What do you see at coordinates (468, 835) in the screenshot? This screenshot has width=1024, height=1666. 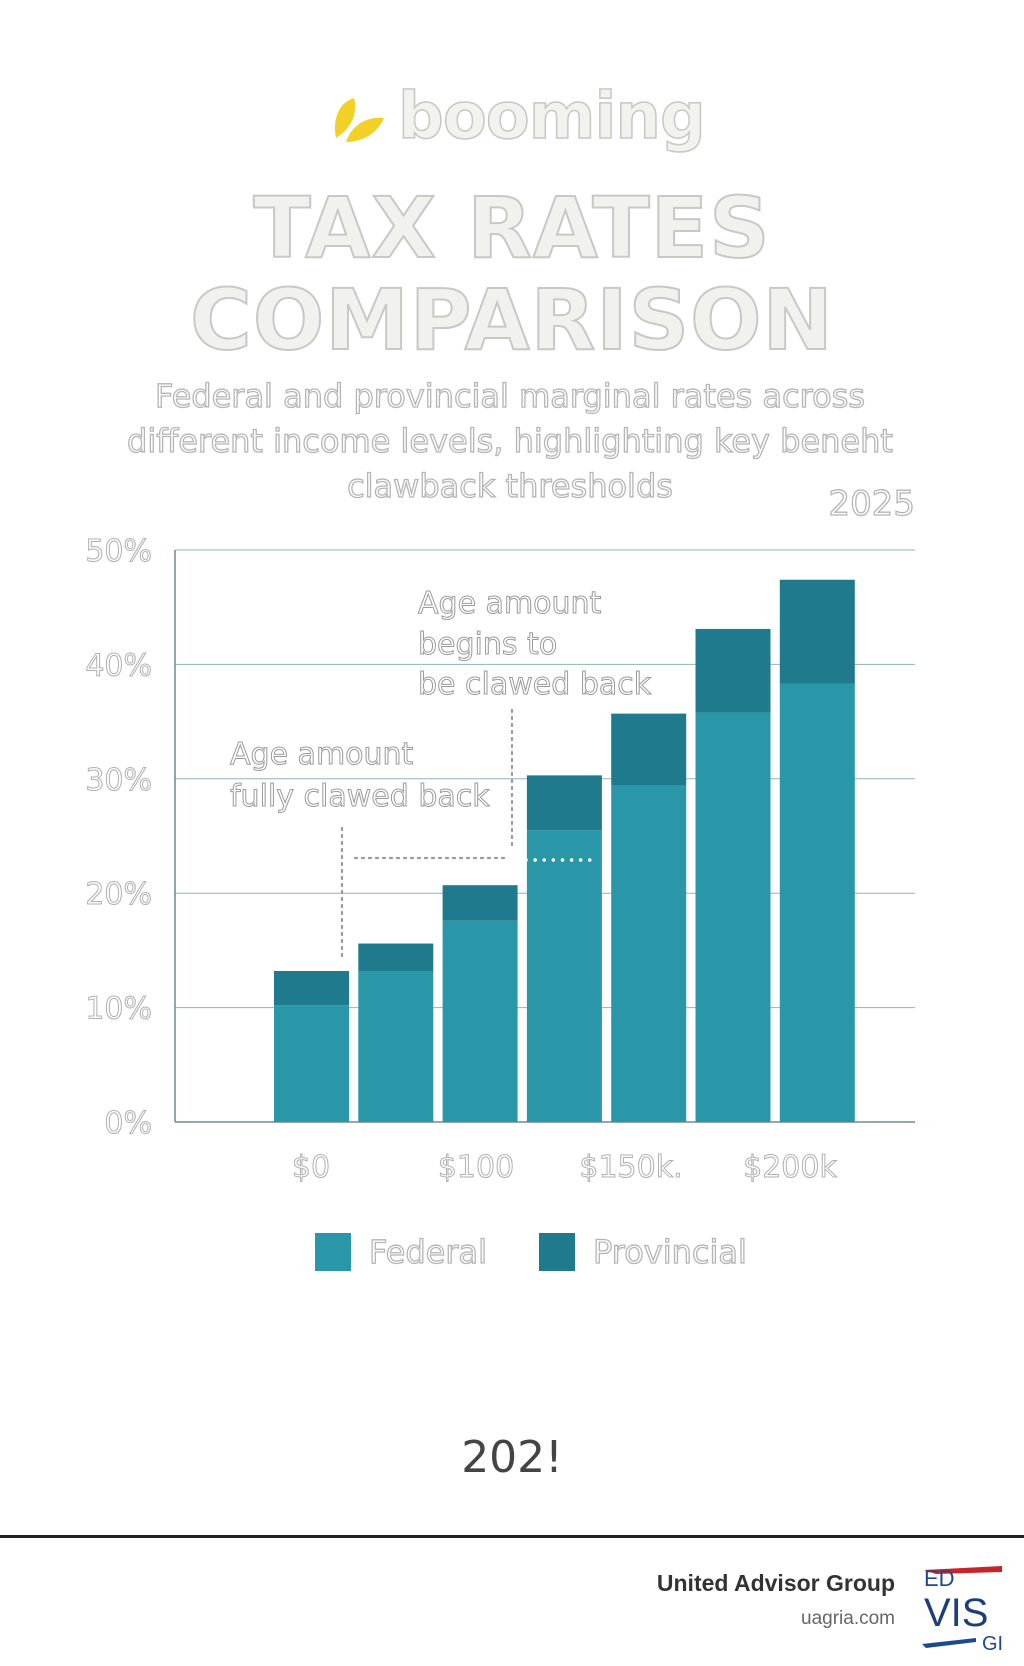 I see `annotation-lines` at bounding box center [468, 835].